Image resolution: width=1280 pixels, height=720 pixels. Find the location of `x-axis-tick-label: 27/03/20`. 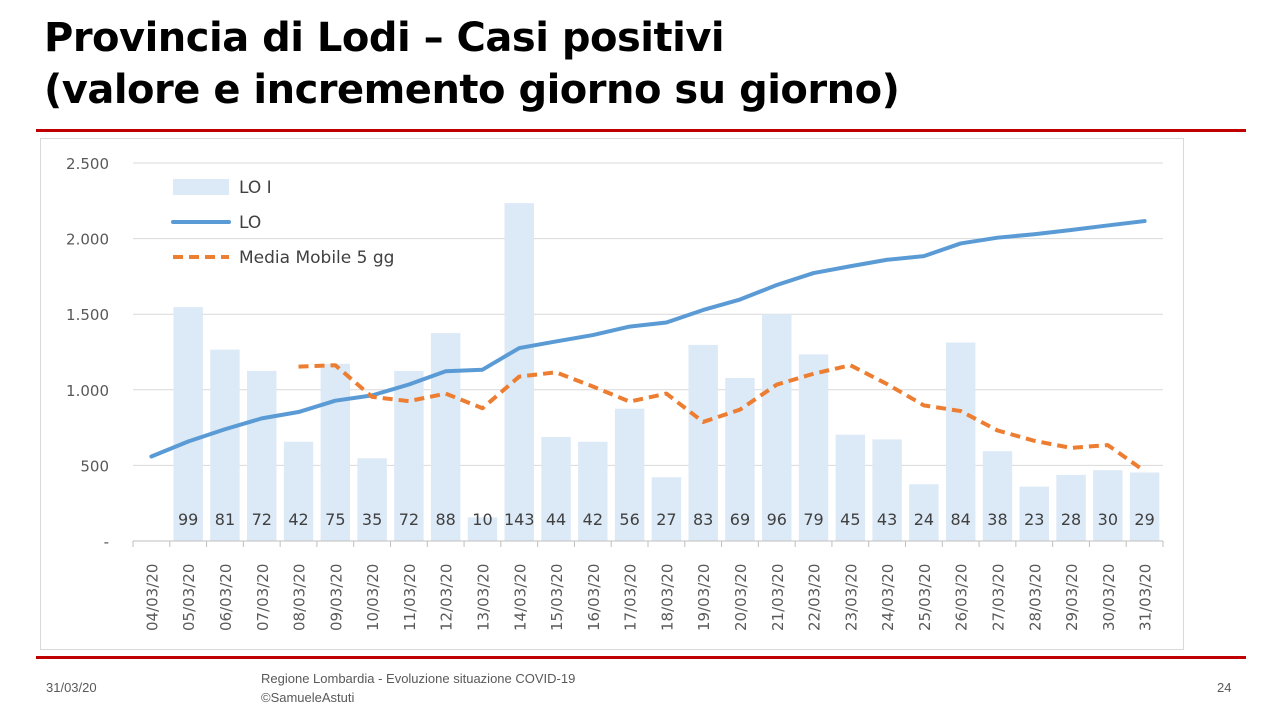

x-axis-tick-label: 27/03/20 is located at coordinates (998, 597).